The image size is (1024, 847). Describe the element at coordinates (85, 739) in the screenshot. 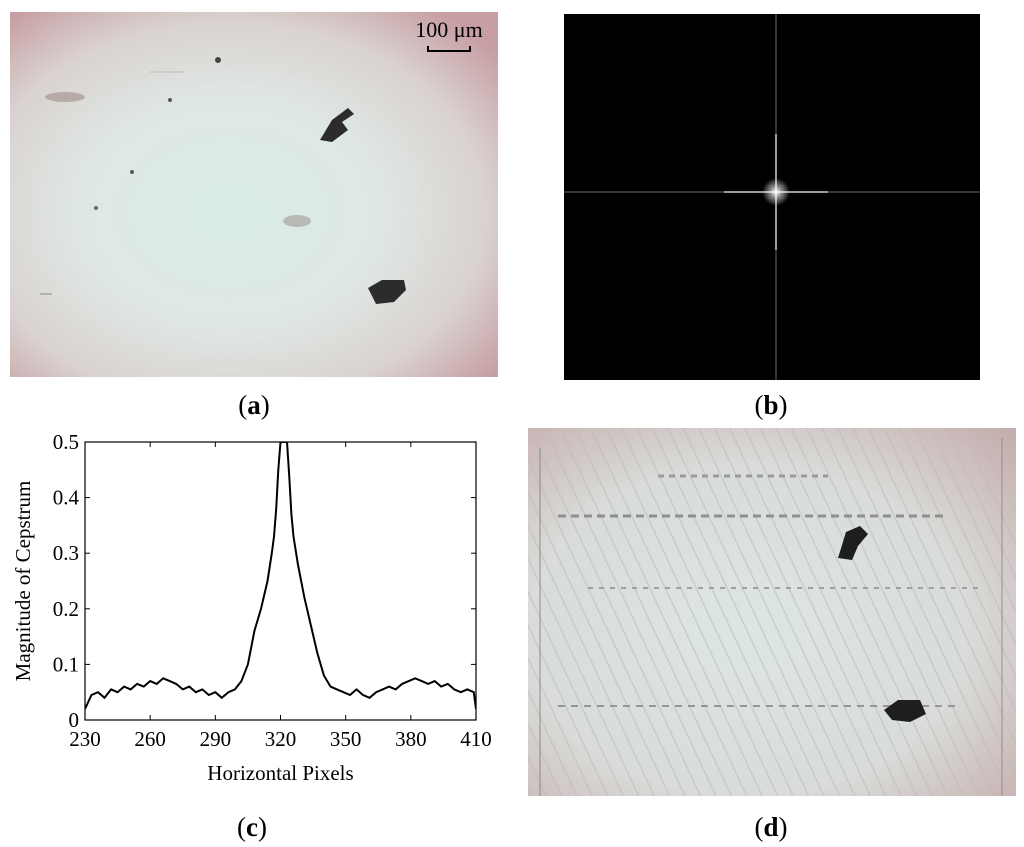

I see `x-tick-label: 230` at that location.